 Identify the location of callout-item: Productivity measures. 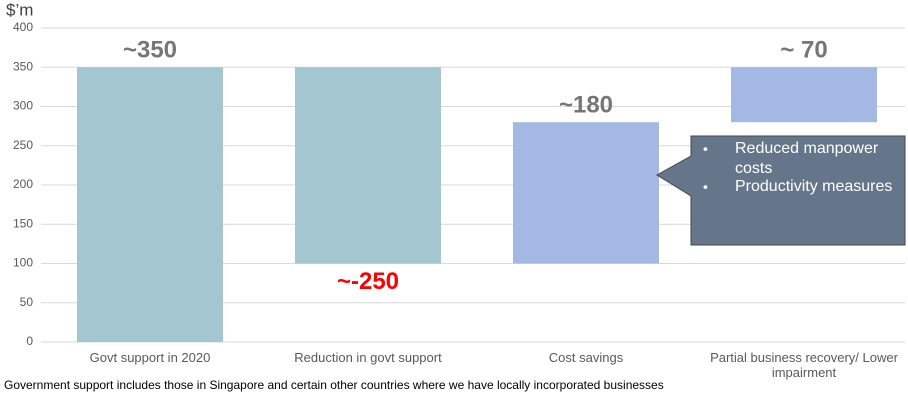
(814, 186).